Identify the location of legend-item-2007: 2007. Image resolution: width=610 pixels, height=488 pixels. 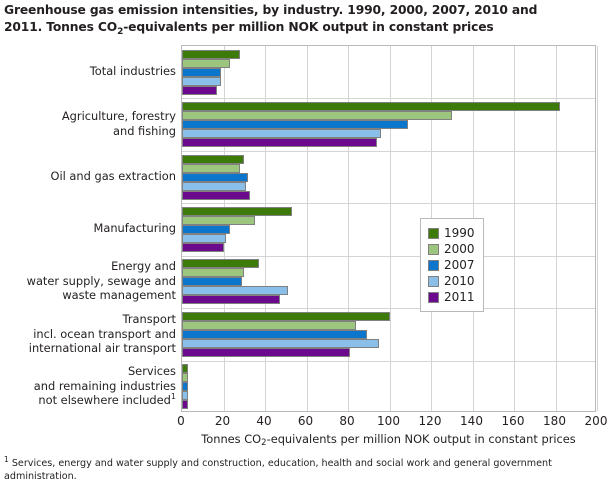
(452, 265).